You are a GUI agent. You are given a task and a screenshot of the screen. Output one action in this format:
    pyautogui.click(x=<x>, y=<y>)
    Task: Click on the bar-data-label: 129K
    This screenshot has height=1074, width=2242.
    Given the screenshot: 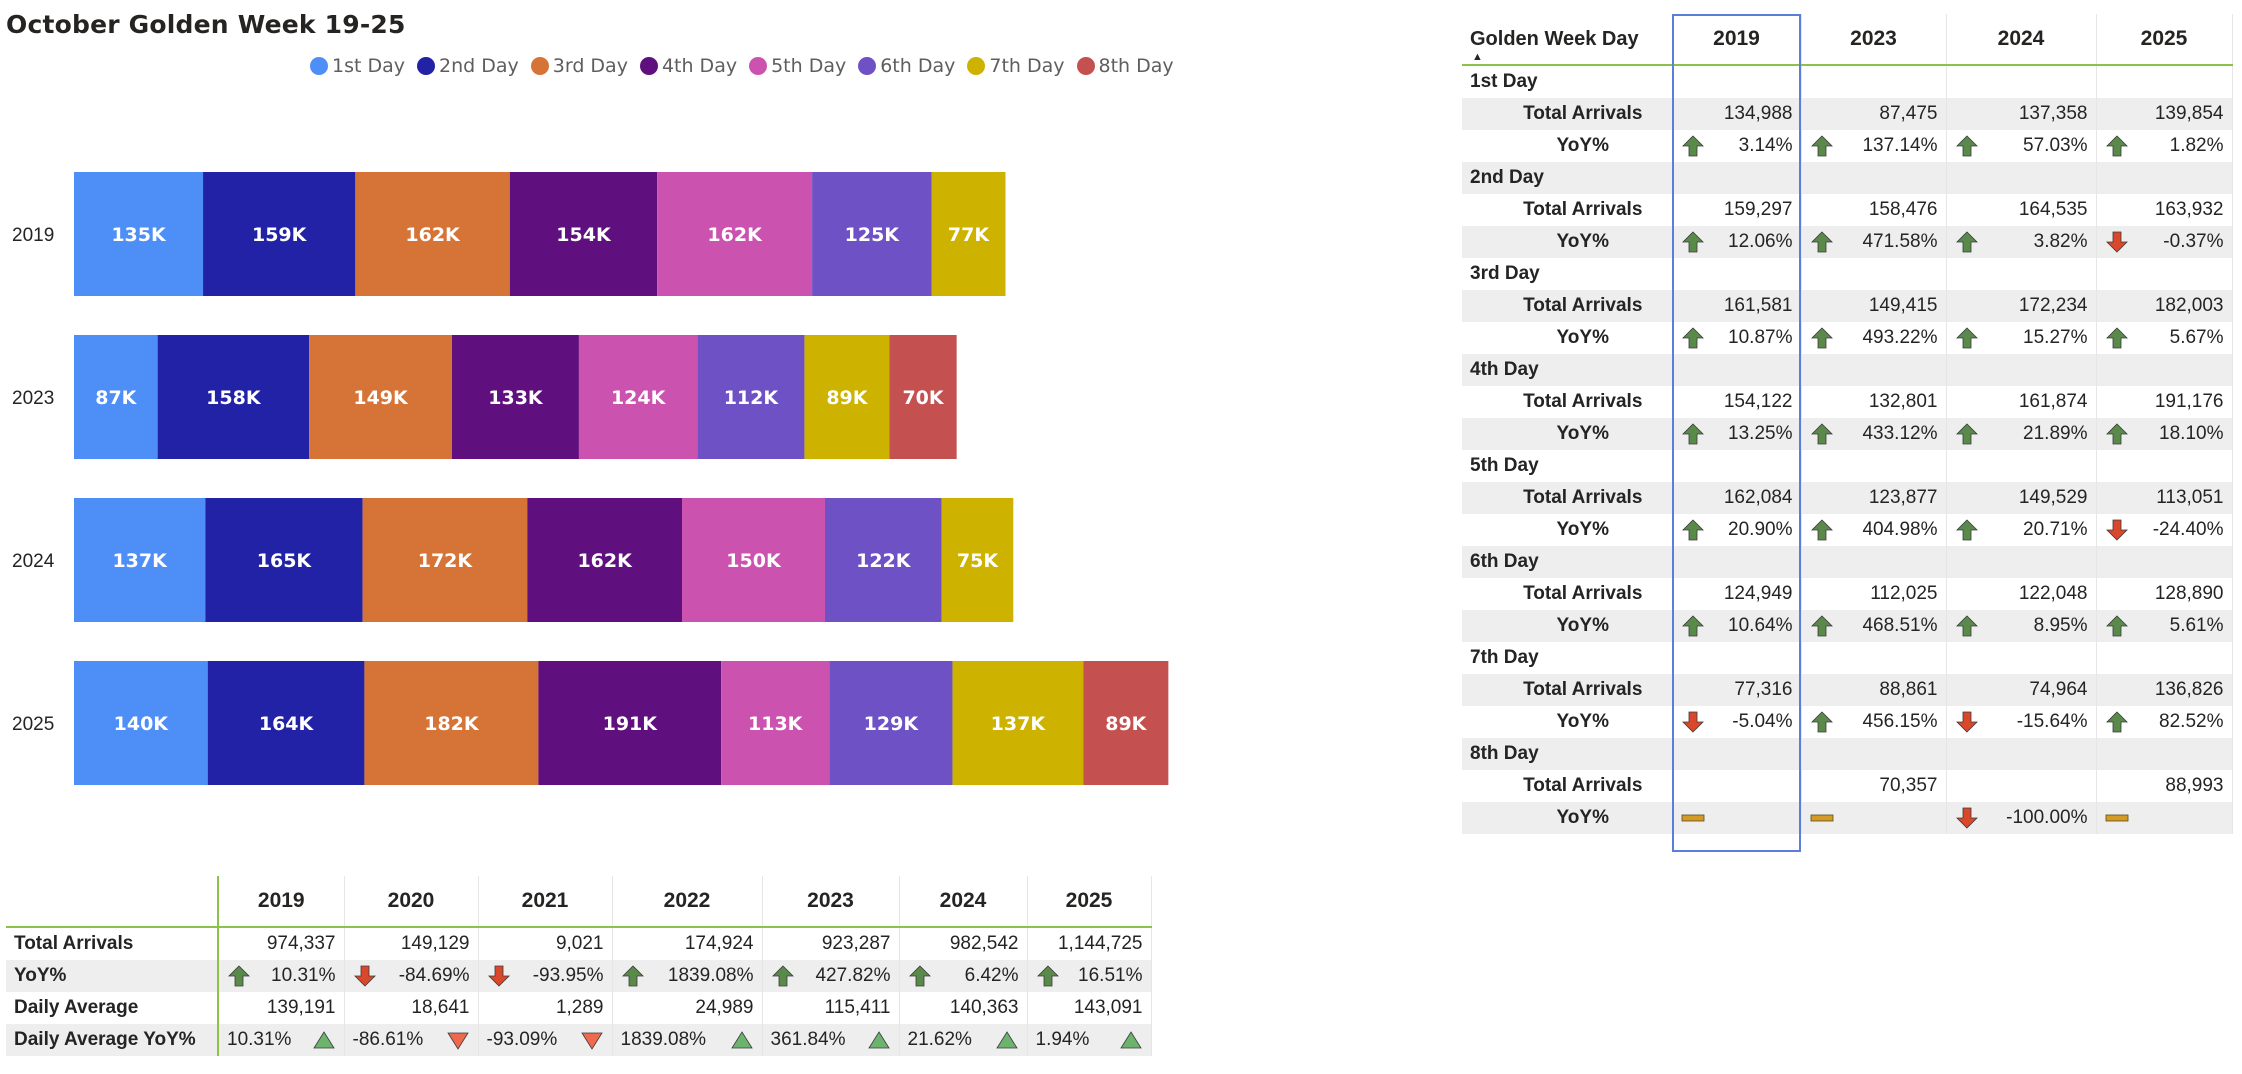 What is the action you would take?
    pyautogui.click(x=892, y=724)
    